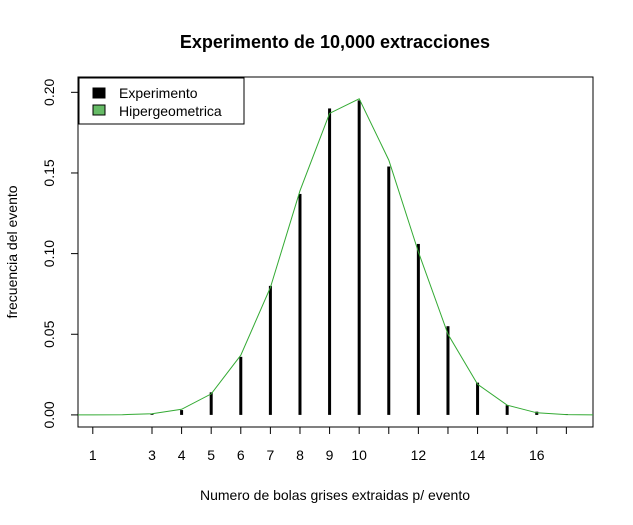  I want to click on y-tick-label-4: 0.20, so click(49, 91).